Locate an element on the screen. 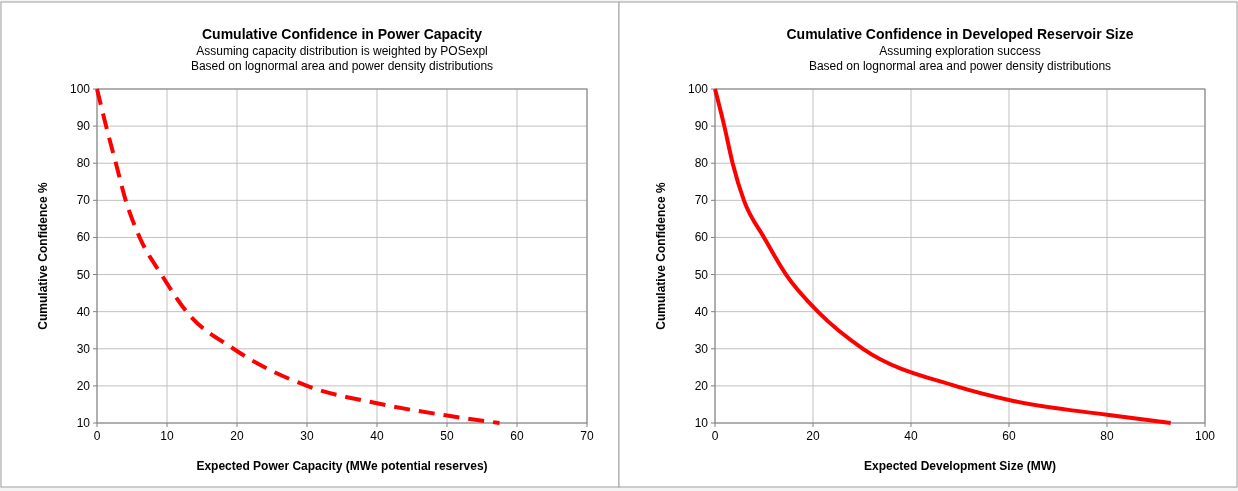 The height and width of the screenshot is (491, 1238). chart-title: Cumulative Confidence in Developed Reservoir Size is located at coordinates (960, 34).